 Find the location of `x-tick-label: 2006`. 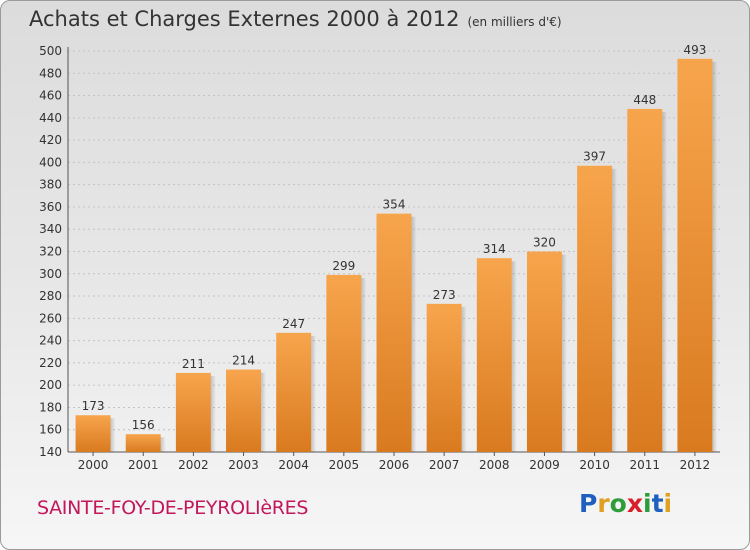

x-tick-label: 2006 is located at coordinates (394, 465).